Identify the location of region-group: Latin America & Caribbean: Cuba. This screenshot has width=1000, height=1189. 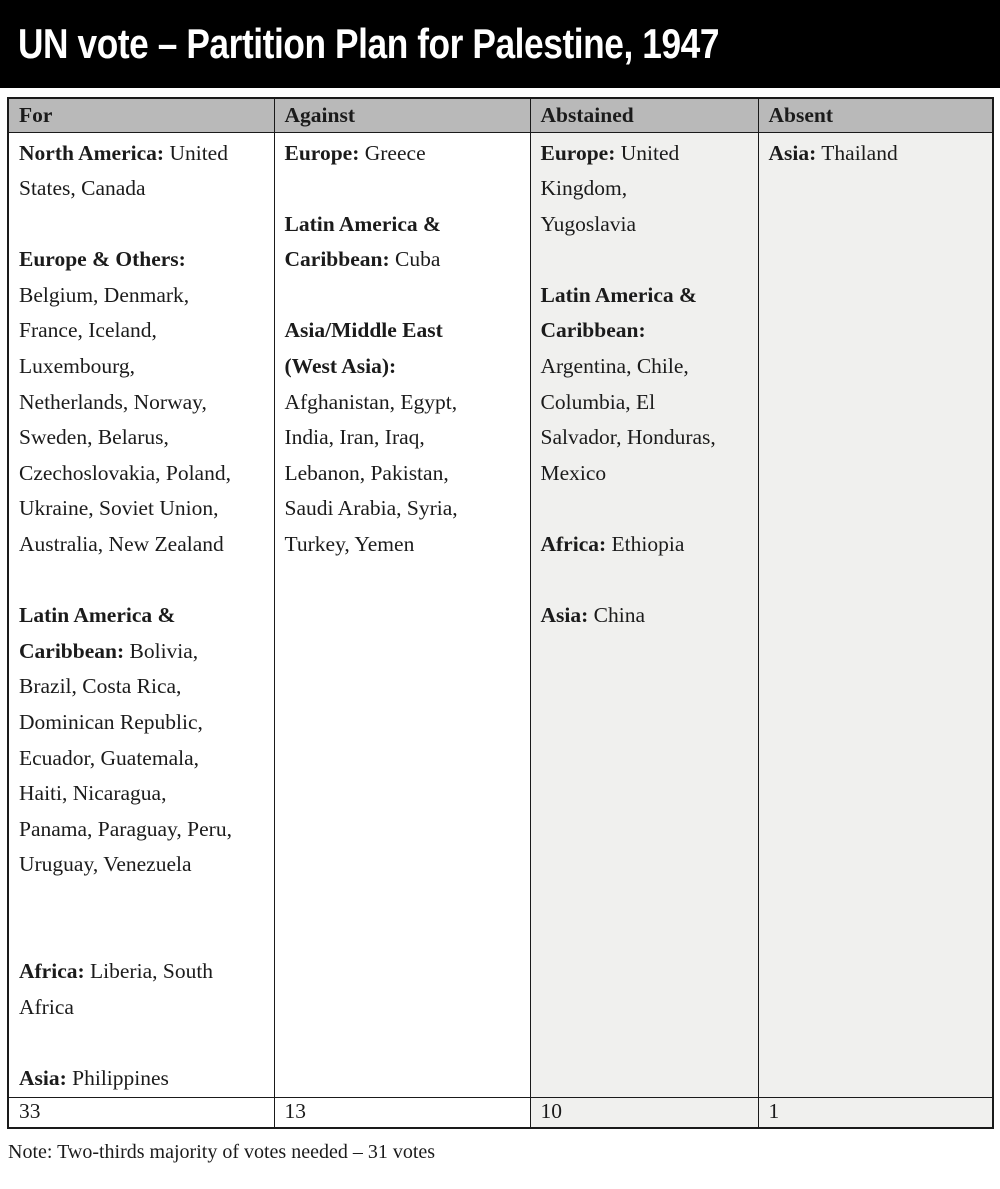
(403, 242).